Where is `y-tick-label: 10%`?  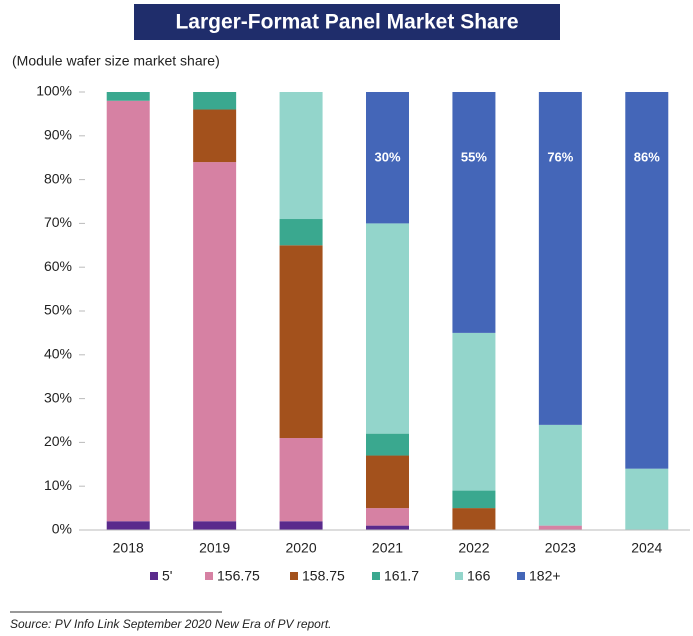 y-tick-label: 10% is located at coordinates (58, 485).